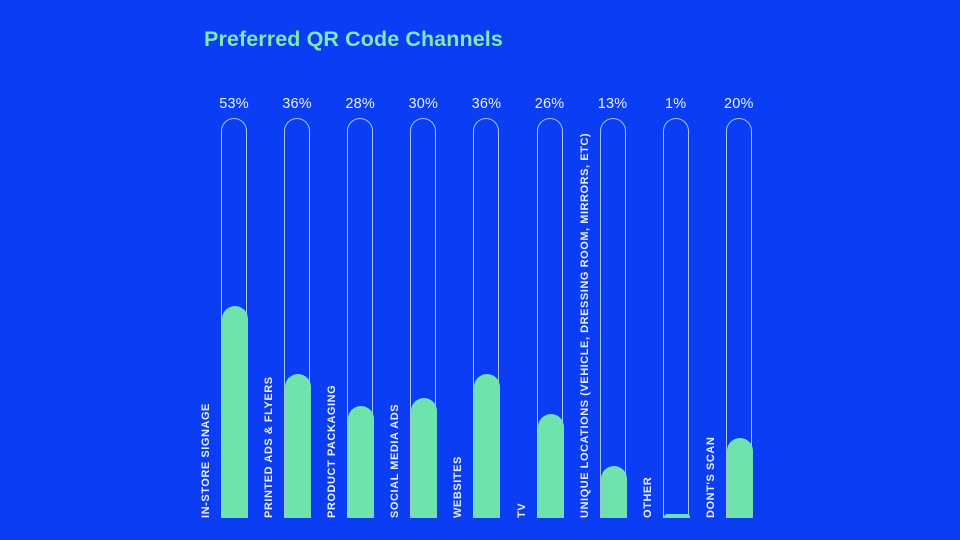  Describe the element at coordinates (360, 104) in the screenshot. I see `bar-value-label: 28%` at that location.